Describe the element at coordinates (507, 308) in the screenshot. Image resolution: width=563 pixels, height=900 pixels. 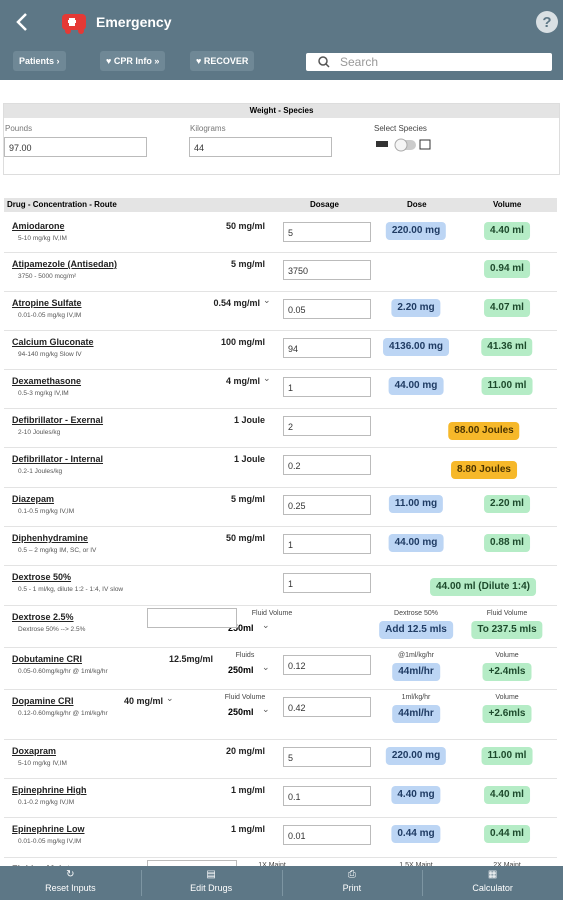
I see `volume-pill: 4.07 ml` at that location.